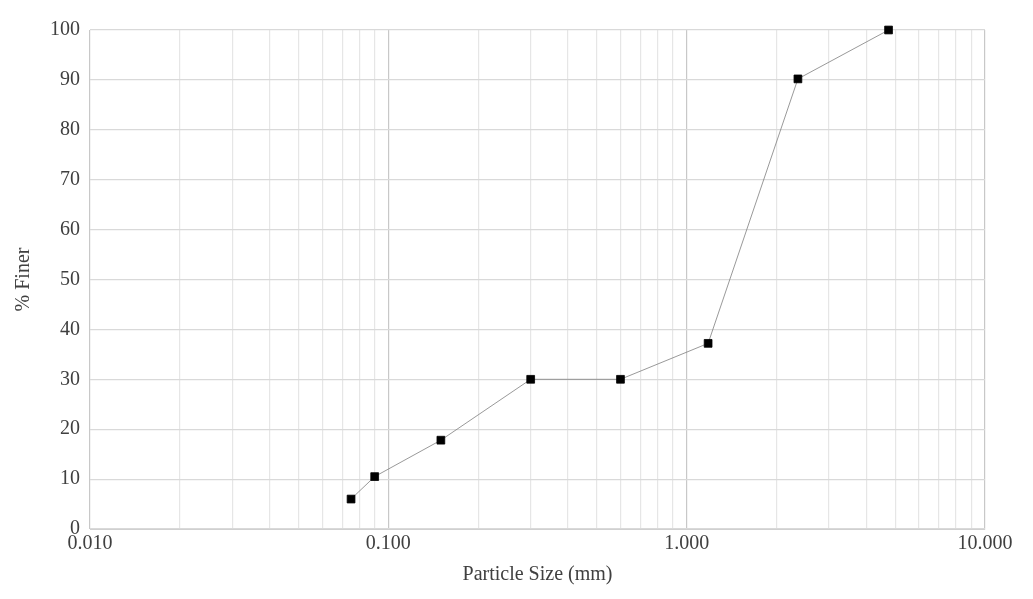 Image resolution: width=1033 pixels, height=599 pixels. What do you see at coordinates (70, 177) in the screenshot?
I see `y-tick-label: 70` at bounding box center [70, 177].